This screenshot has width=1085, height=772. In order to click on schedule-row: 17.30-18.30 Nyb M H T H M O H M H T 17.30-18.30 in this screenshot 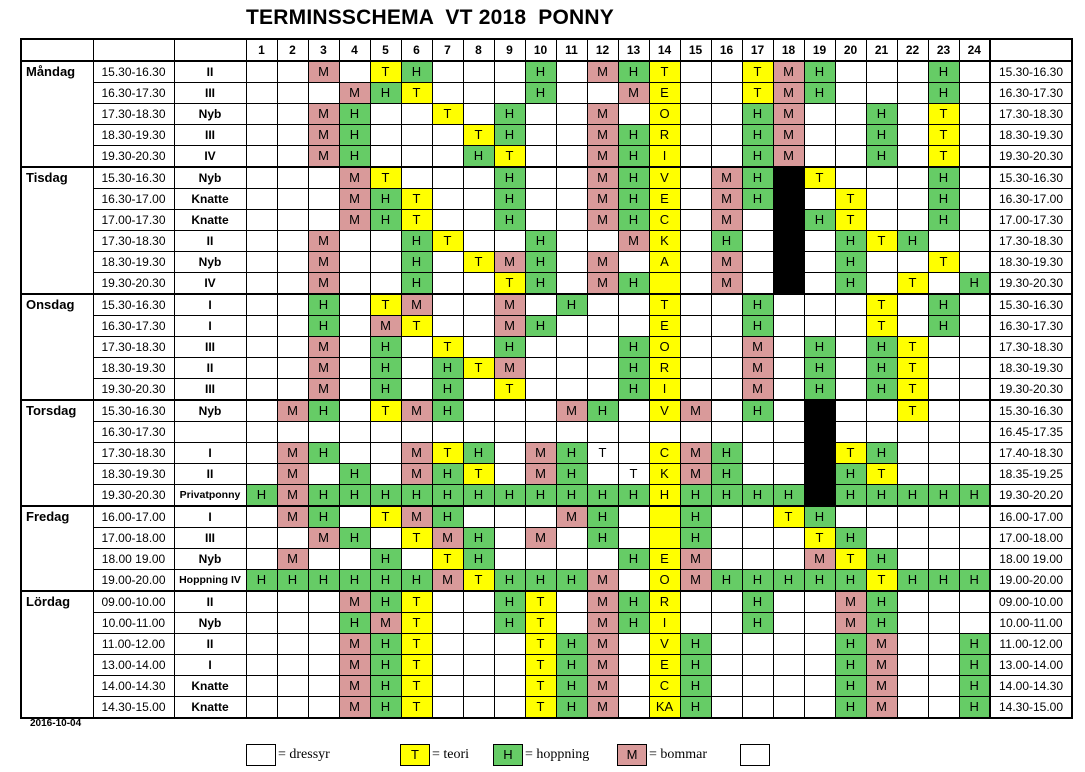, I will do `click(546, 114)`.